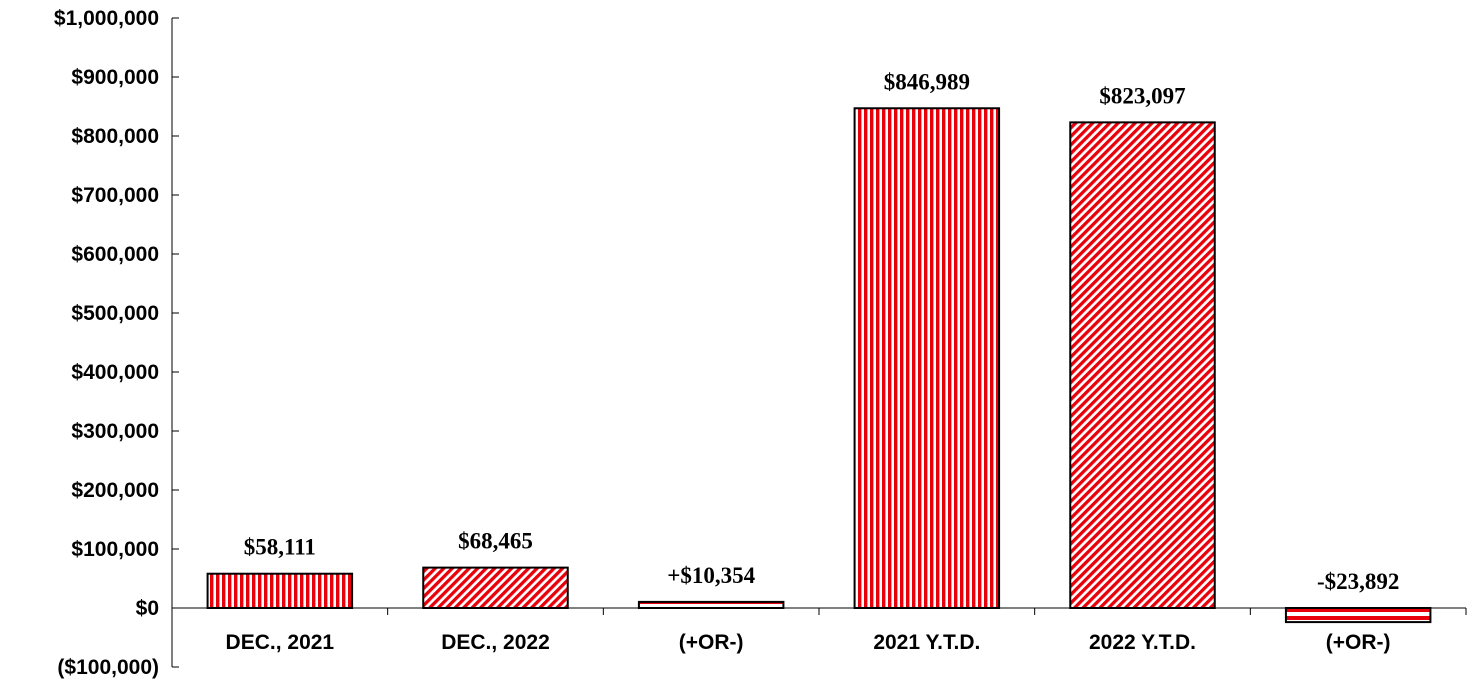 The image size is (1476, 685). I want to click on y-tick-label: $600,000, so click(115, 254).